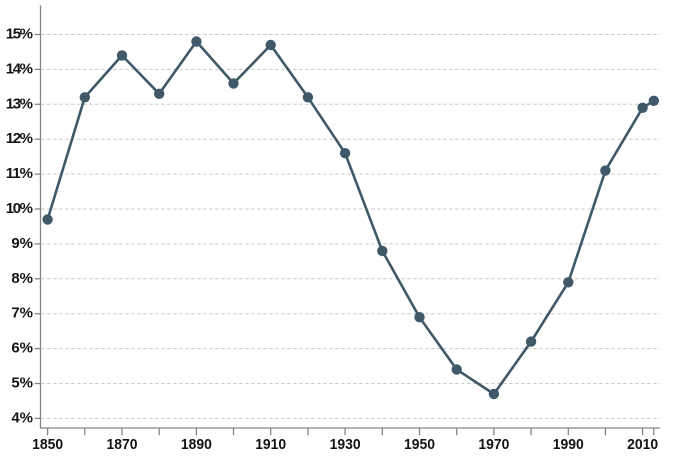 The height and width of the screenshot is (469, 696). I want to click on svg-text: 15%, so click(19, 34).